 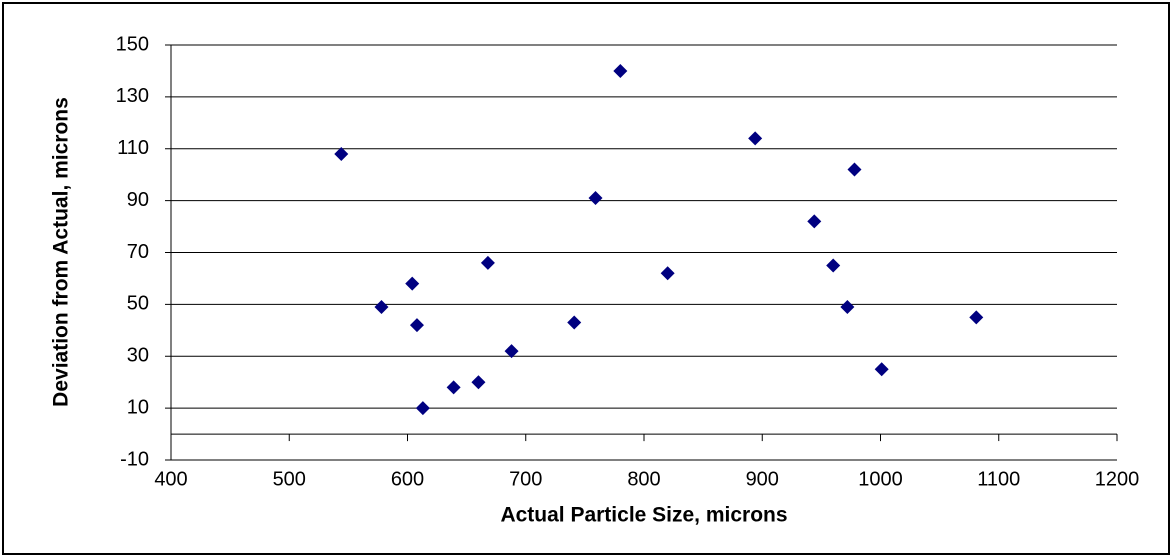 What do you see at coordinates (998, 479) in the screenshot?
I see `x-tick-label: 1100` at bounding box center [998, 479].